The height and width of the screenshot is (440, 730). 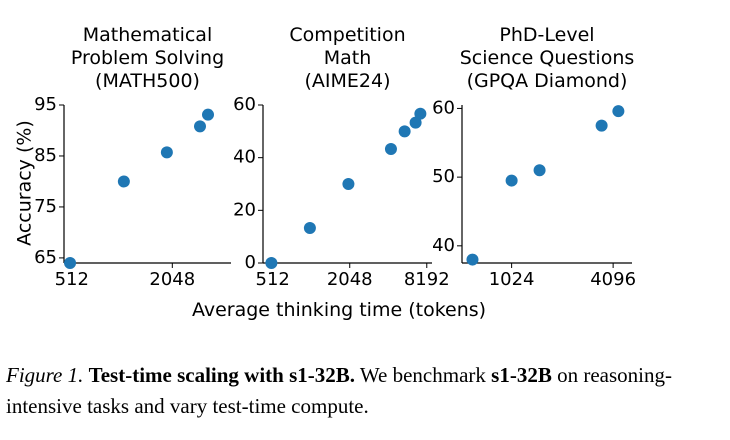 I want to click on panel-2-ytick-label: 40, so click(x=244, y=157).